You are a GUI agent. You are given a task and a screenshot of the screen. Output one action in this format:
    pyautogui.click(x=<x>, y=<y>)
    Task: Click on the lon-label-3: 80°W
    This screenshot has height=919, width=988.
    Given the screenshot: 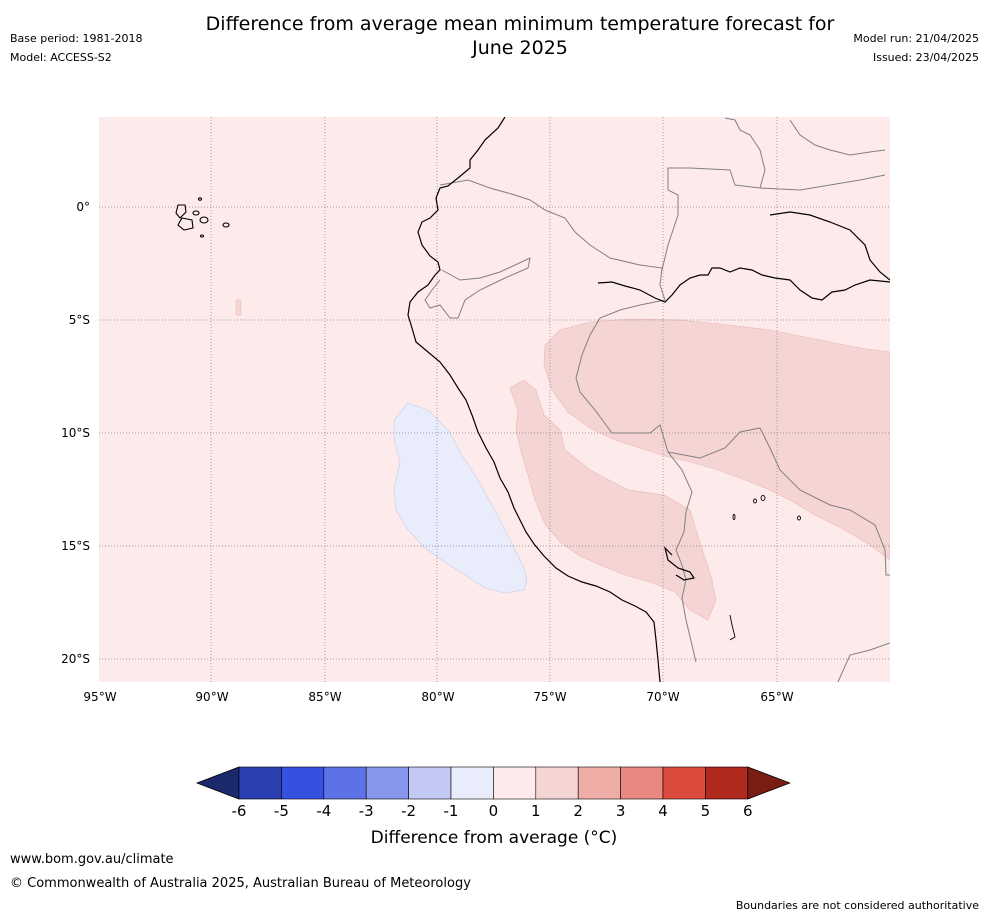 What is the action you would take?
    pyautogui.click(x=437, y=697)
    